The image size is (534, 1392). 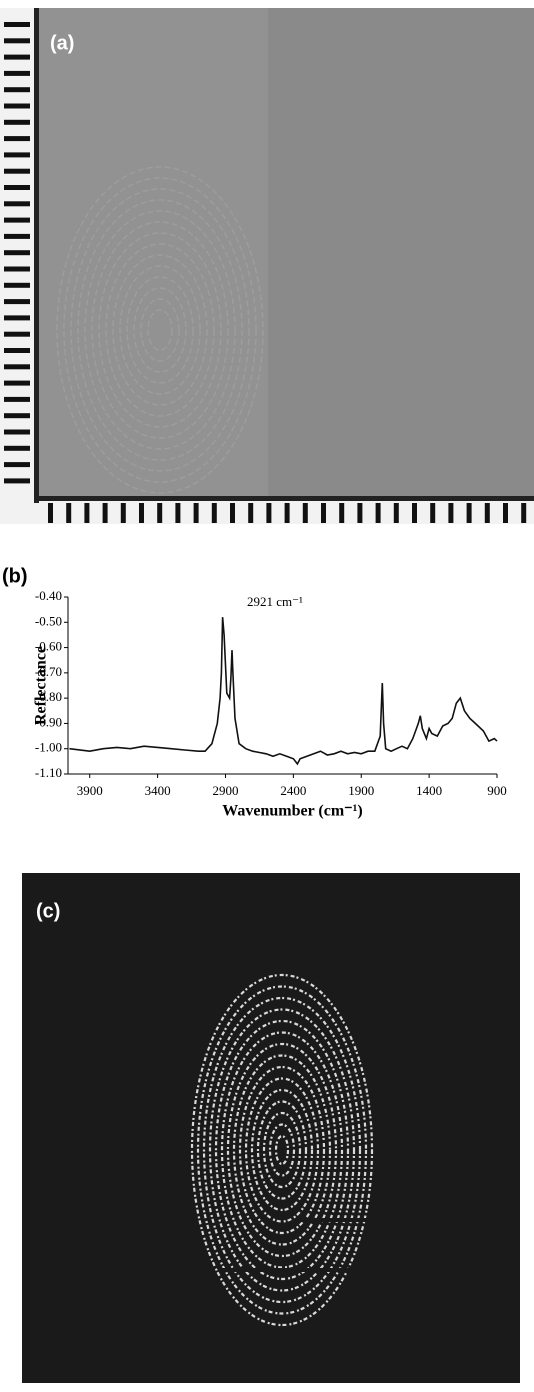 What do you see at coordinates (48, 620) in the screenshot?
I see `y-tick-label: -0.50` at bounding box center [48, 620].